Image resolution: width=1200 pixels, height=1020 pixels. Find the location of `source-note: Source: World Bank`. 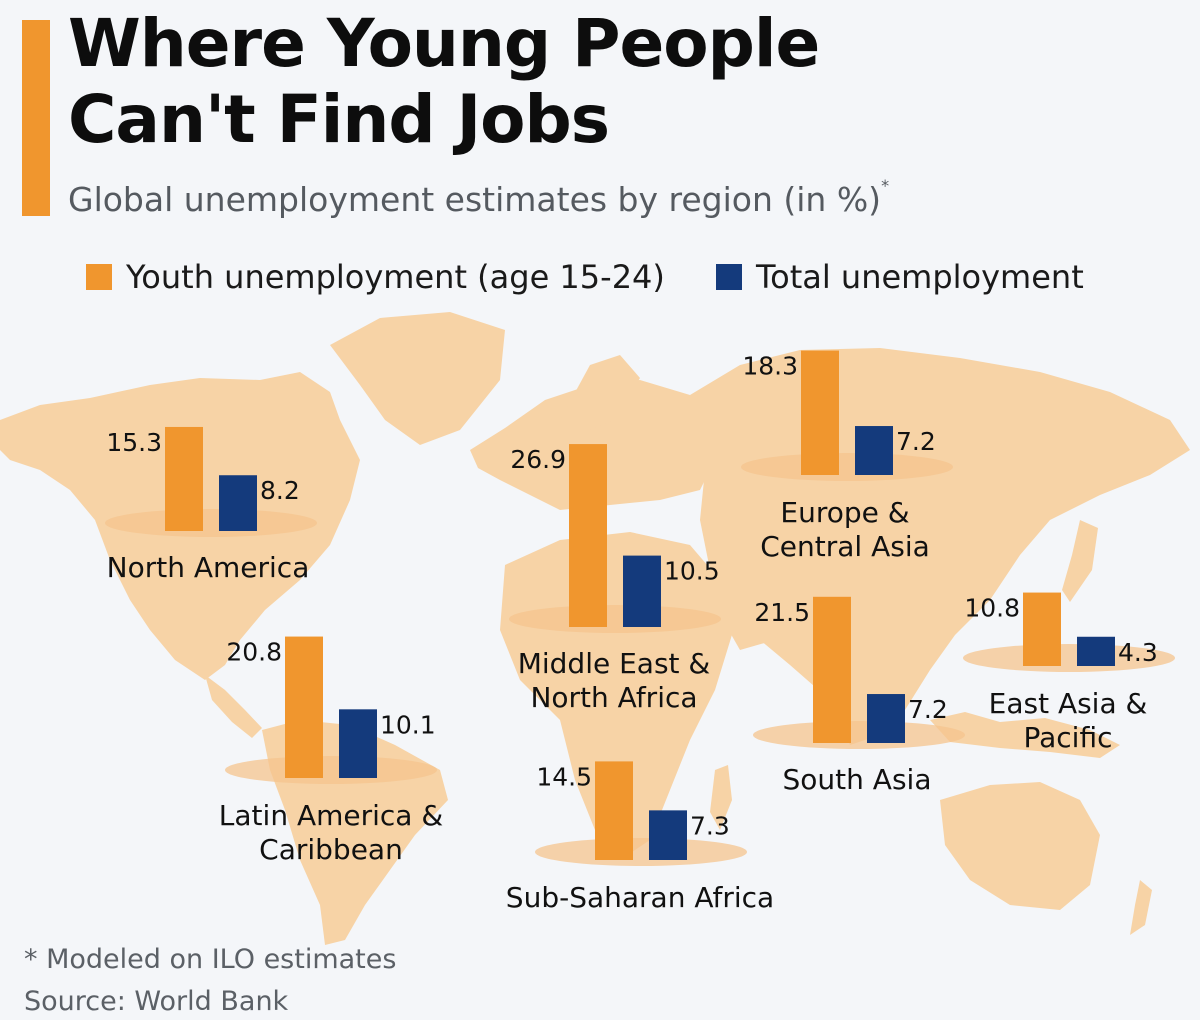

source-note: Source: World Bank is located at coordinates (156, 1001).